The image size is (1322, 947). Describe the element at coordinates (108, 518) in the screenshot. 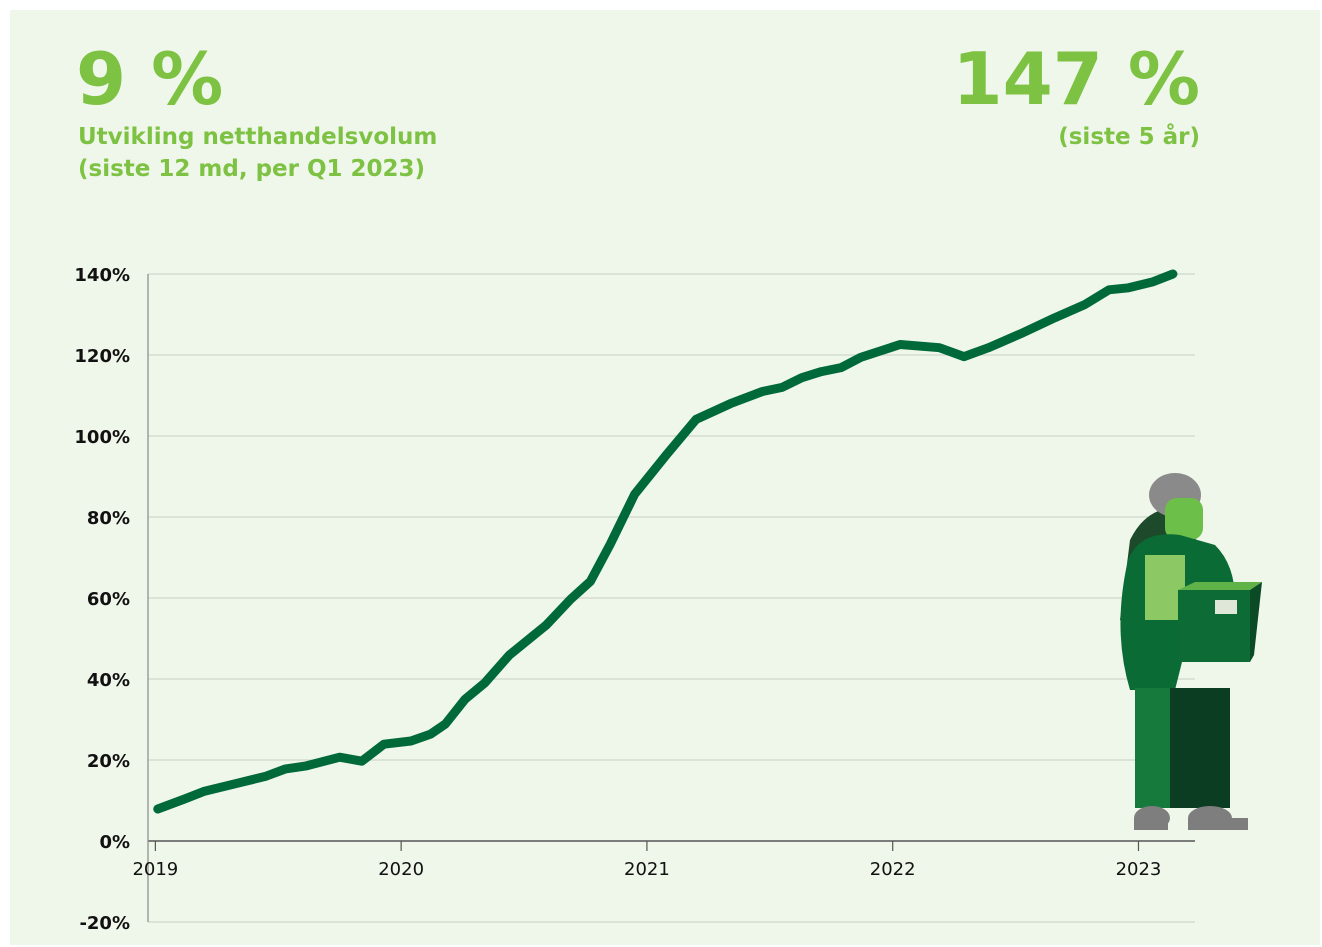

I see `y-tick-label: 80%` at that location.